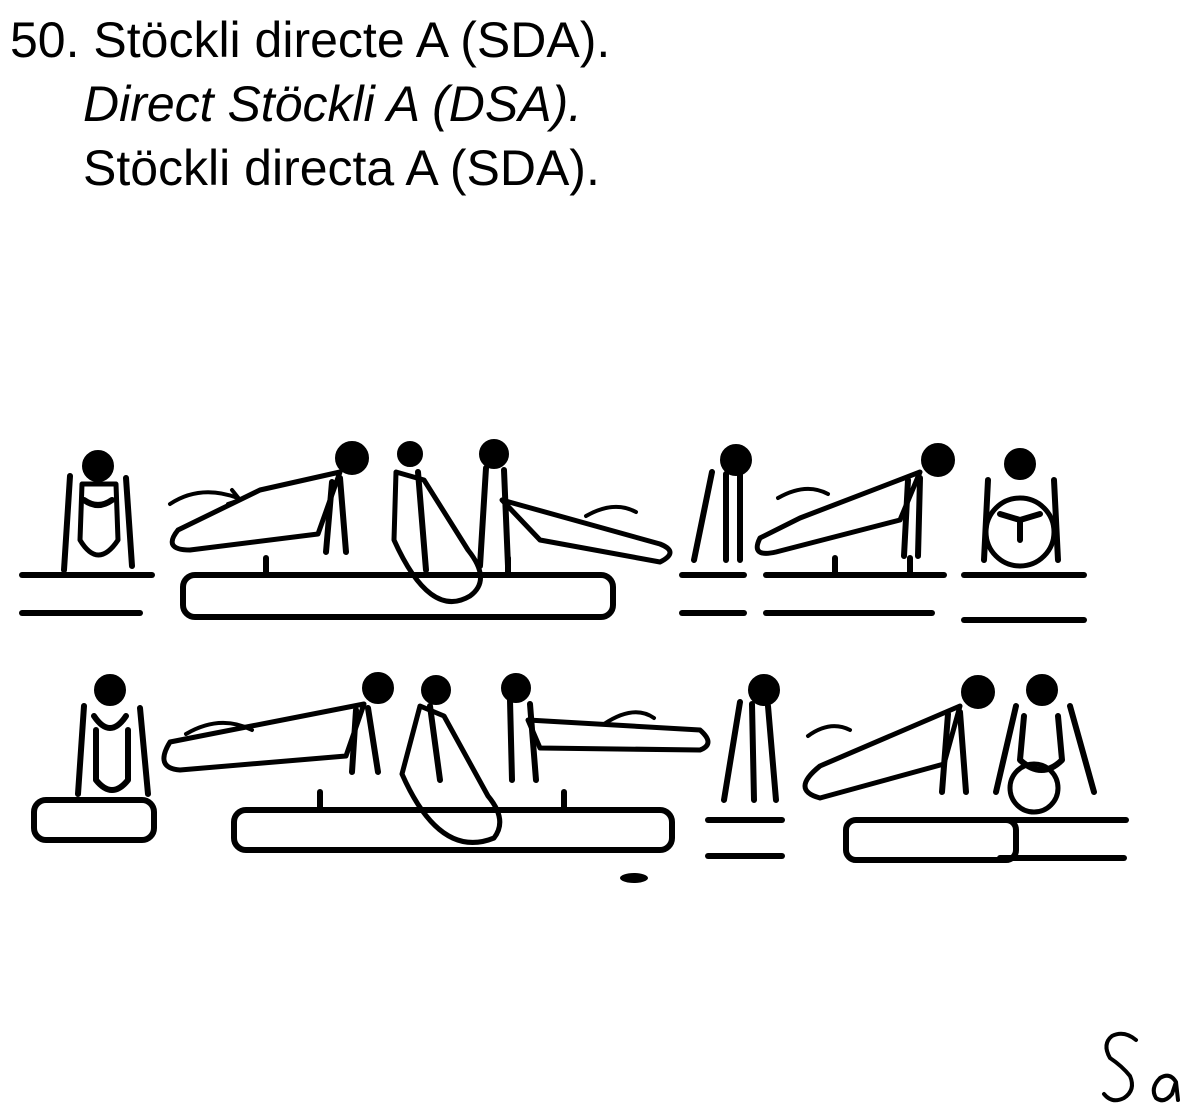 This screenshot has height=1118, width=1198. What do you see at coordinates (310, 40) in the screenshot?
I see `title-french: 50. Stöckli directe A (SDA).` at bounding box center [310, 40].